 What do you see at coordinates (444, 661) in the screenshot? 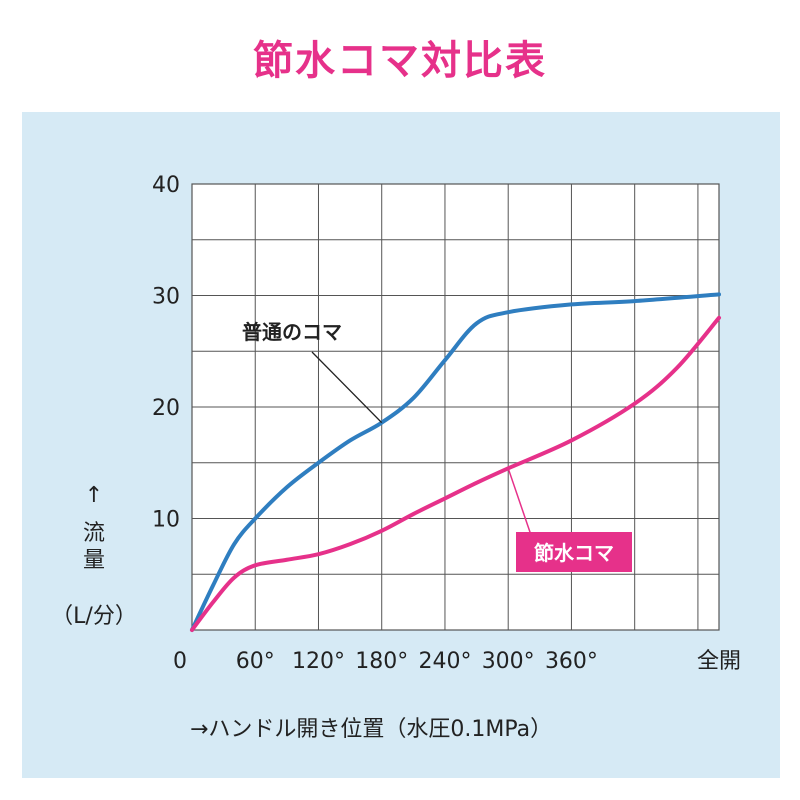
I see `x-tick-label: 240°` at bounding box center [444, 661].